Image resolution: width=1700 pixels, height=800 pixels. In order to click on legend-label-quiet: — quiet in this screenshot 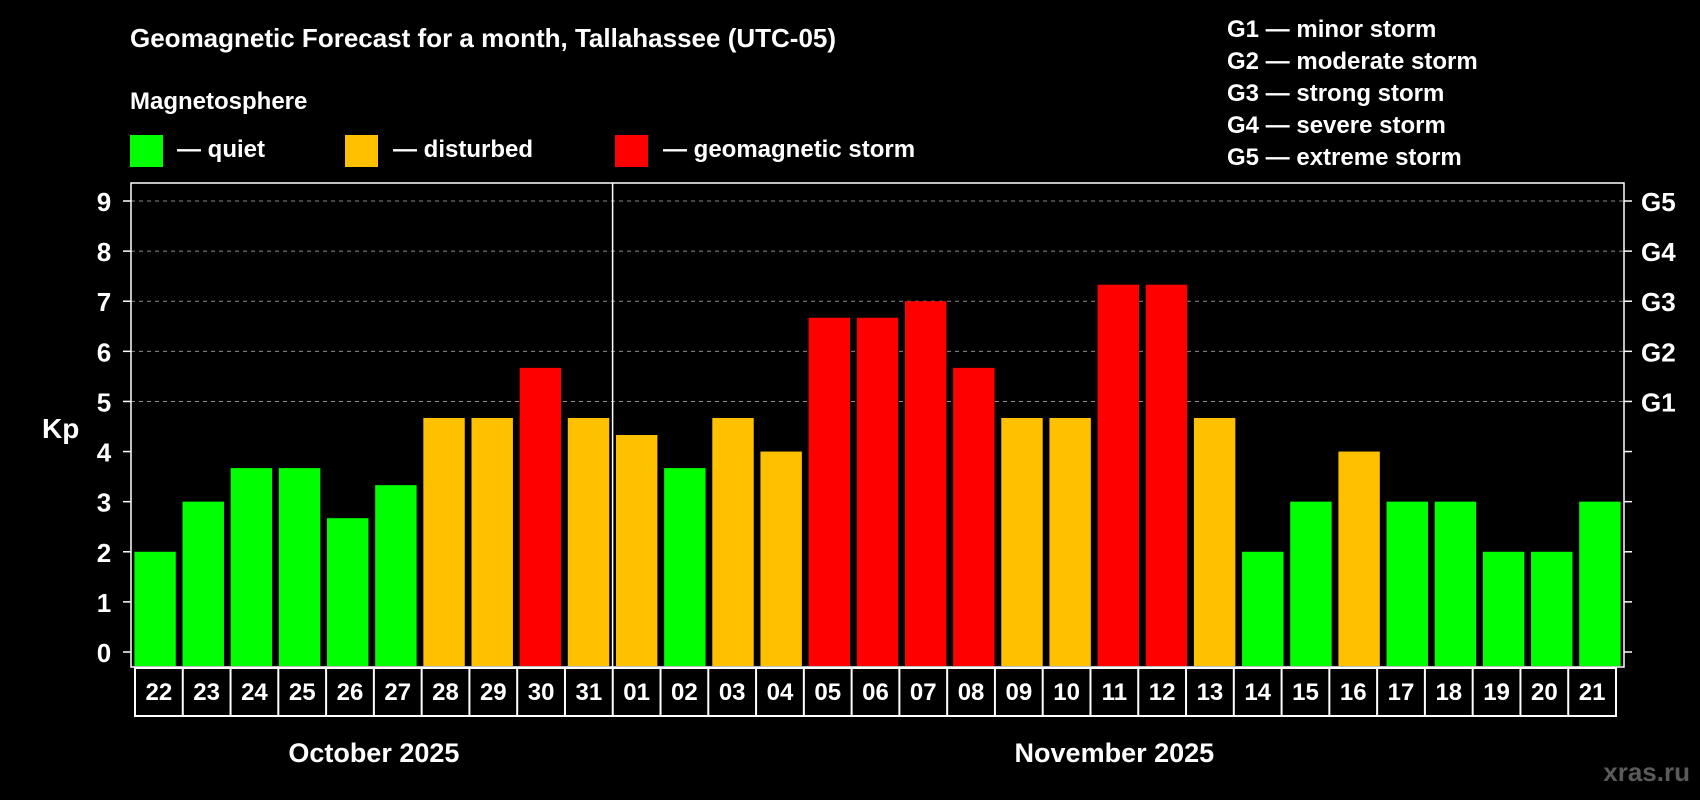, I will do `click(221, 149)`.